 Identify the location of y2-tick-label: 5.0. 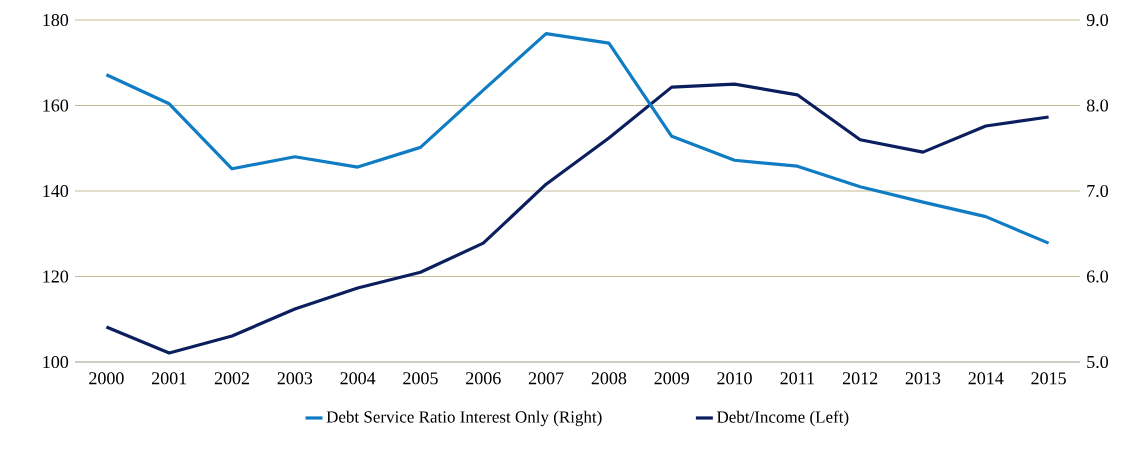
(1098, 362).